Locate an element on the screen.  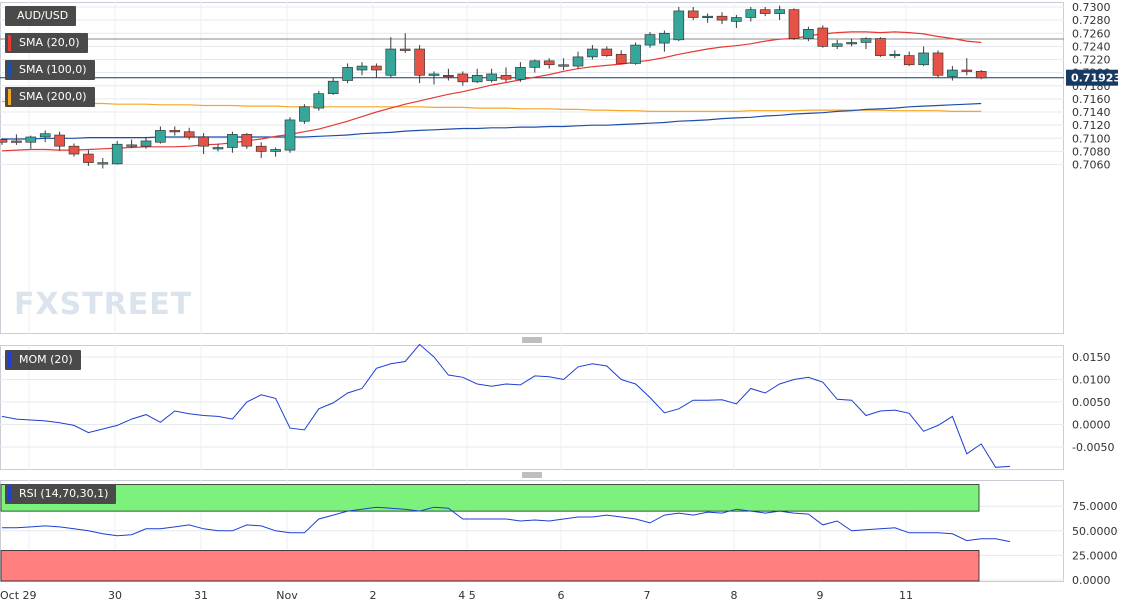
rsi-legend-label: RSI (14,70,30,1) is located at coordinates (64, 493).